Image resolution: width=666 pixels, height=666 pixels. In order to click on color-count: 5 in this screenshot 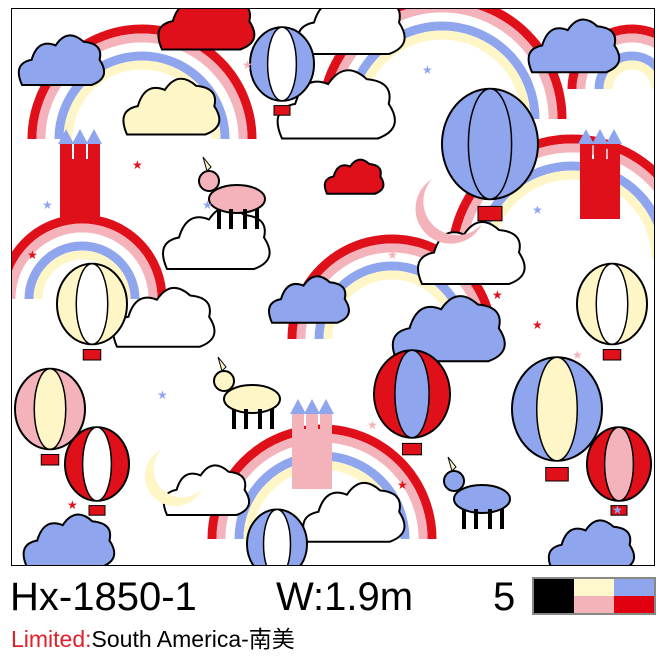, I will do `click(504, 597)`.